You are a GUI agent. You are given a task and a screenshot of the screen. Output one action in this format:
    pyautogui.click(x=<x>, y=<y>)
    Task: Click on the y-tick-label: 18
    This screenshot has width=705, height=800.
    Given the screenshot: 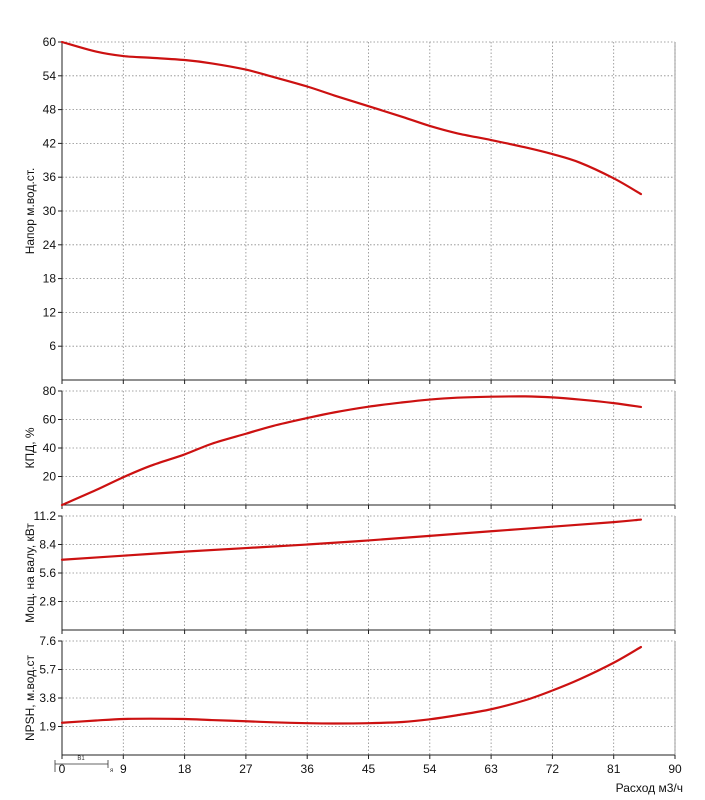 What is the action you would take?
    pyautogui.click(x=50, y=279)
    